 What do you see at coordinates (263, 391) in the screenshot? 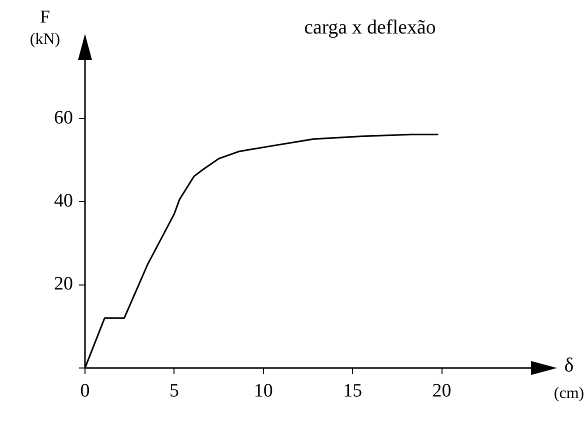
I see `x-tick-label: 10` at bounding box center [263, 391].